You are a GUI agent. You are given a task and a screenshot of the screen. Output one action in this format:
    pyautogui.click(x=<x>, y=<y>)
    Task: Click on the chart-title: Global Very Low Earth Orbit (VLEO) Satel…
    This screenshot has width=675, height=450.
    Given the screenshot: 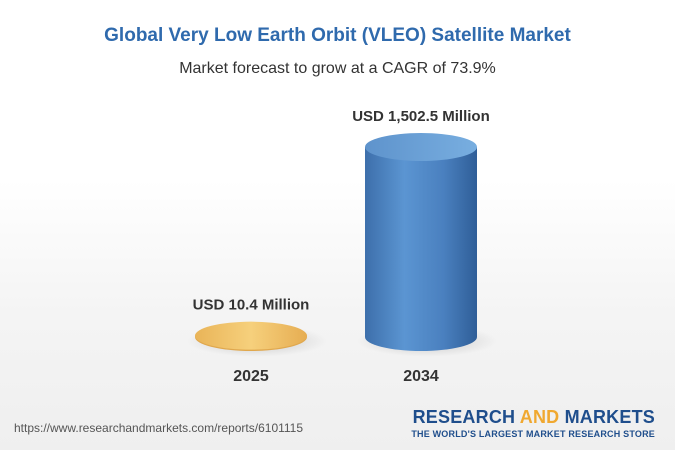 What is the action you would take?
    pyautogui.click(x=337, y=35)
    